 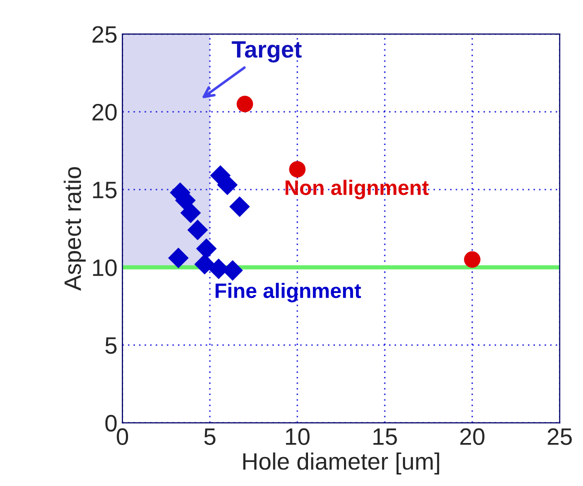 I want to click on y-tick-label: 5, so click(x=111, y=345).